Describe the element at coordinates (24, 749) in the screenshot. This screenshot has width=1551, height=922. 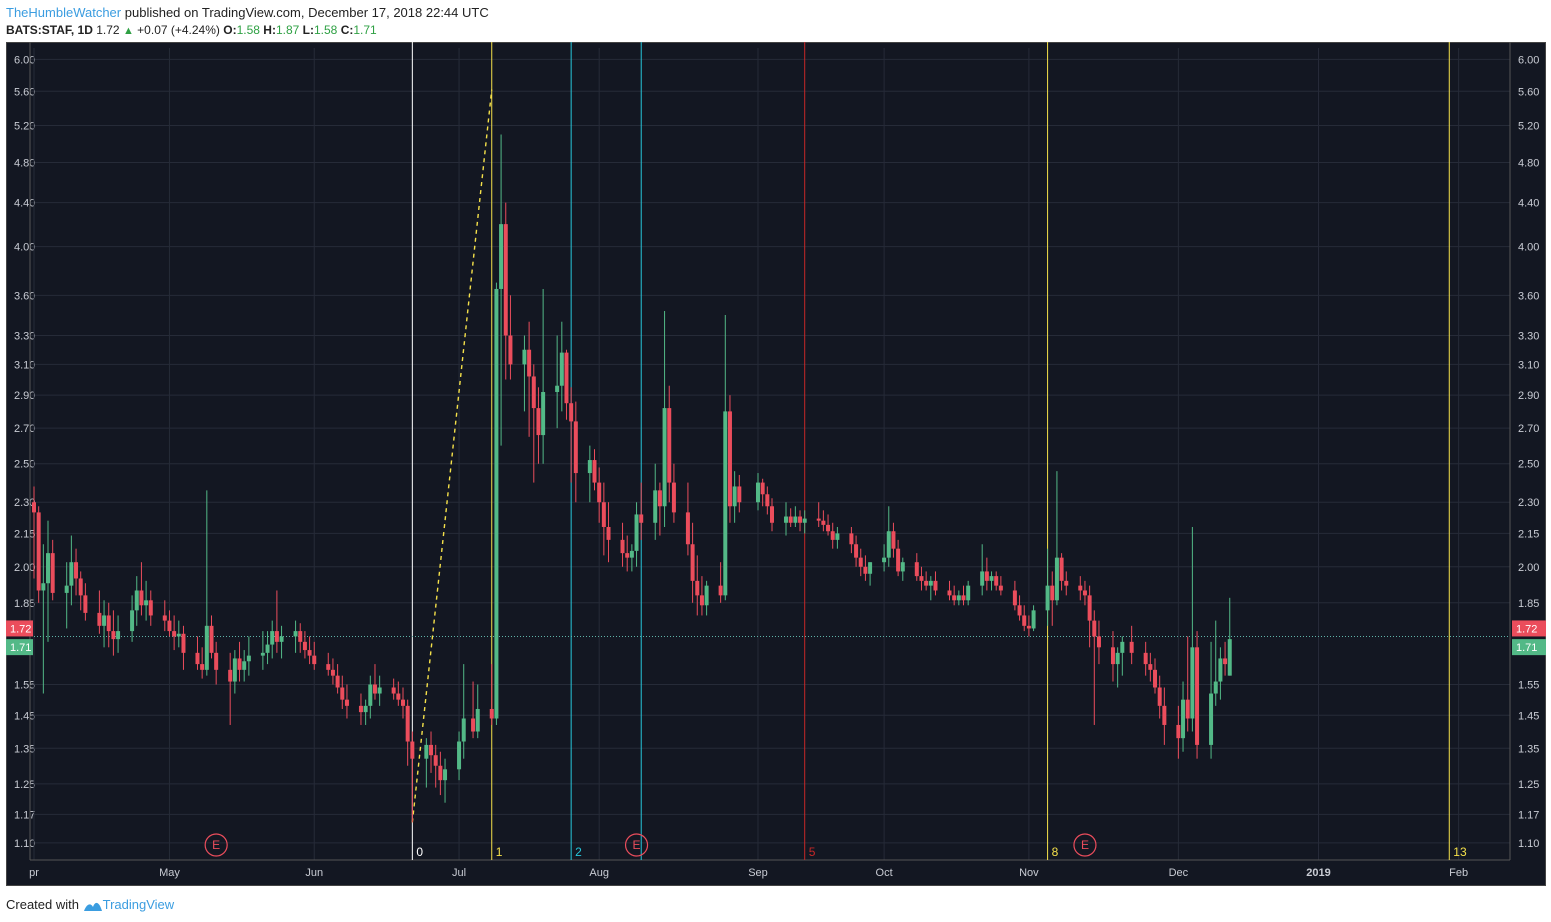
I see `y-tick-label-left: 1.35` at that location.